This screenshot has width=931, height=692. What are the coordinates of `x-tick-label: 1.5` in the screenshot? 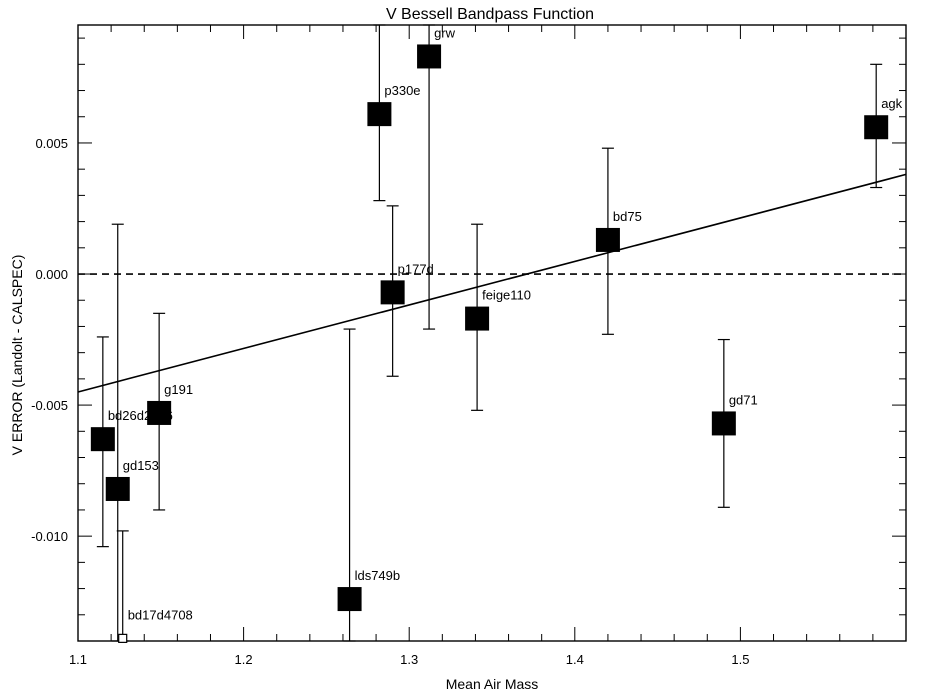 It's located at (740, 659).